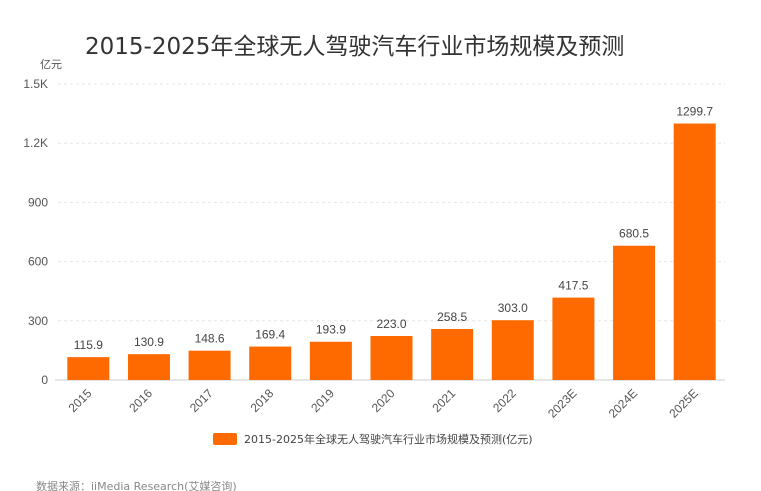 The image size is (761, 491). I want to click on x-tick-label-2018: 2018, so click(262, 400).